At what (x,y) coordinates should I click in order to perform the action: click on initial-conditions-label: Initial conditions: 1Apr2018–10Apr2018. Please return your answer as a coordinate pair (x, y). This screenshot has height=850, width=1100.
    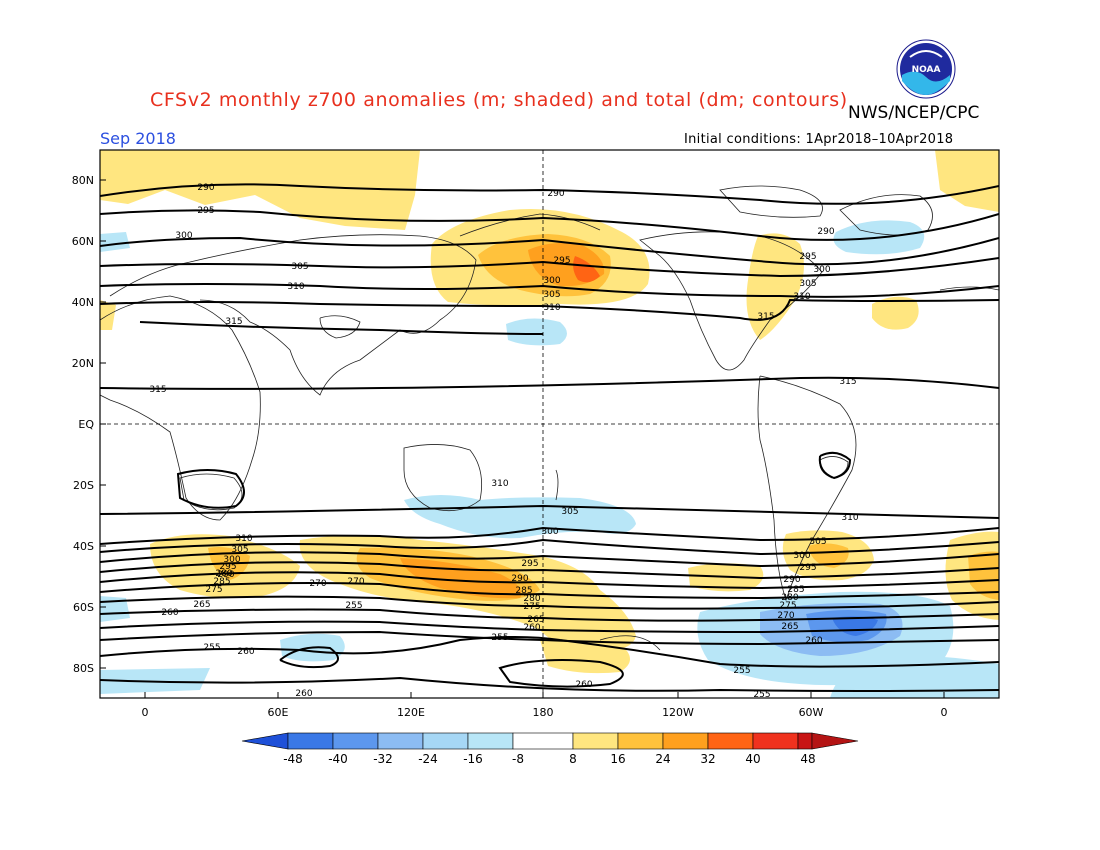
    Looking at the image, I should click on (819, 139).